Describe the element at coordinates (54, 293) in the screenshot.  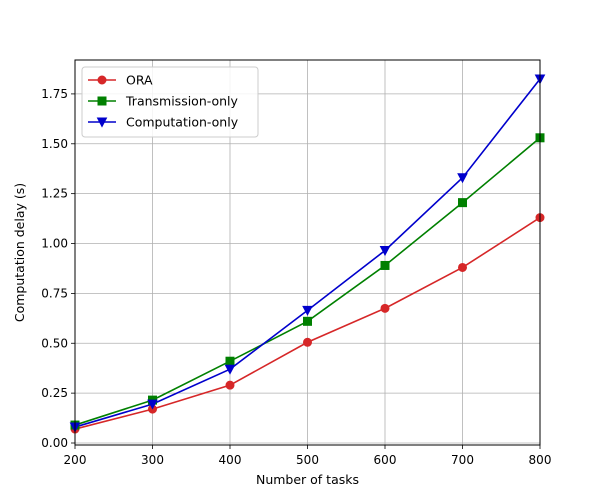
I see `y-tick-label: 0.75` at that location.